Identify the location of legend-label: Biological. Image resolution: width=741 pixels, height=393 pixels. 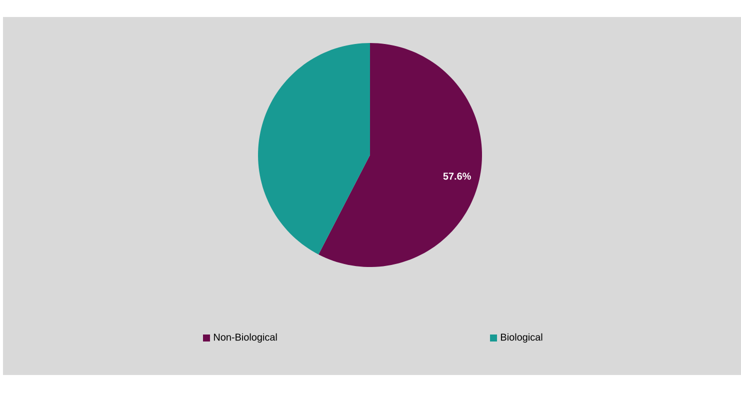
(521, 338).